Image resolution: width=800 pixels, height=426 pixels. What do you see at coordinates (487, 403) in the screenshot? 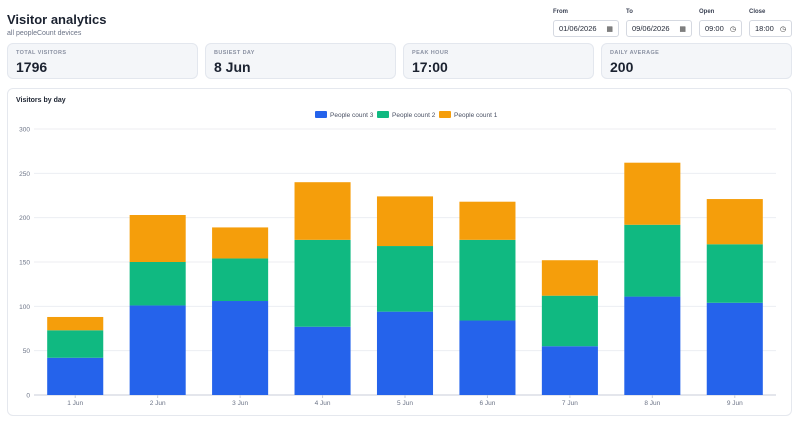
I see `x-tick-label: 6 Jun` at bounding box center [487, 403].